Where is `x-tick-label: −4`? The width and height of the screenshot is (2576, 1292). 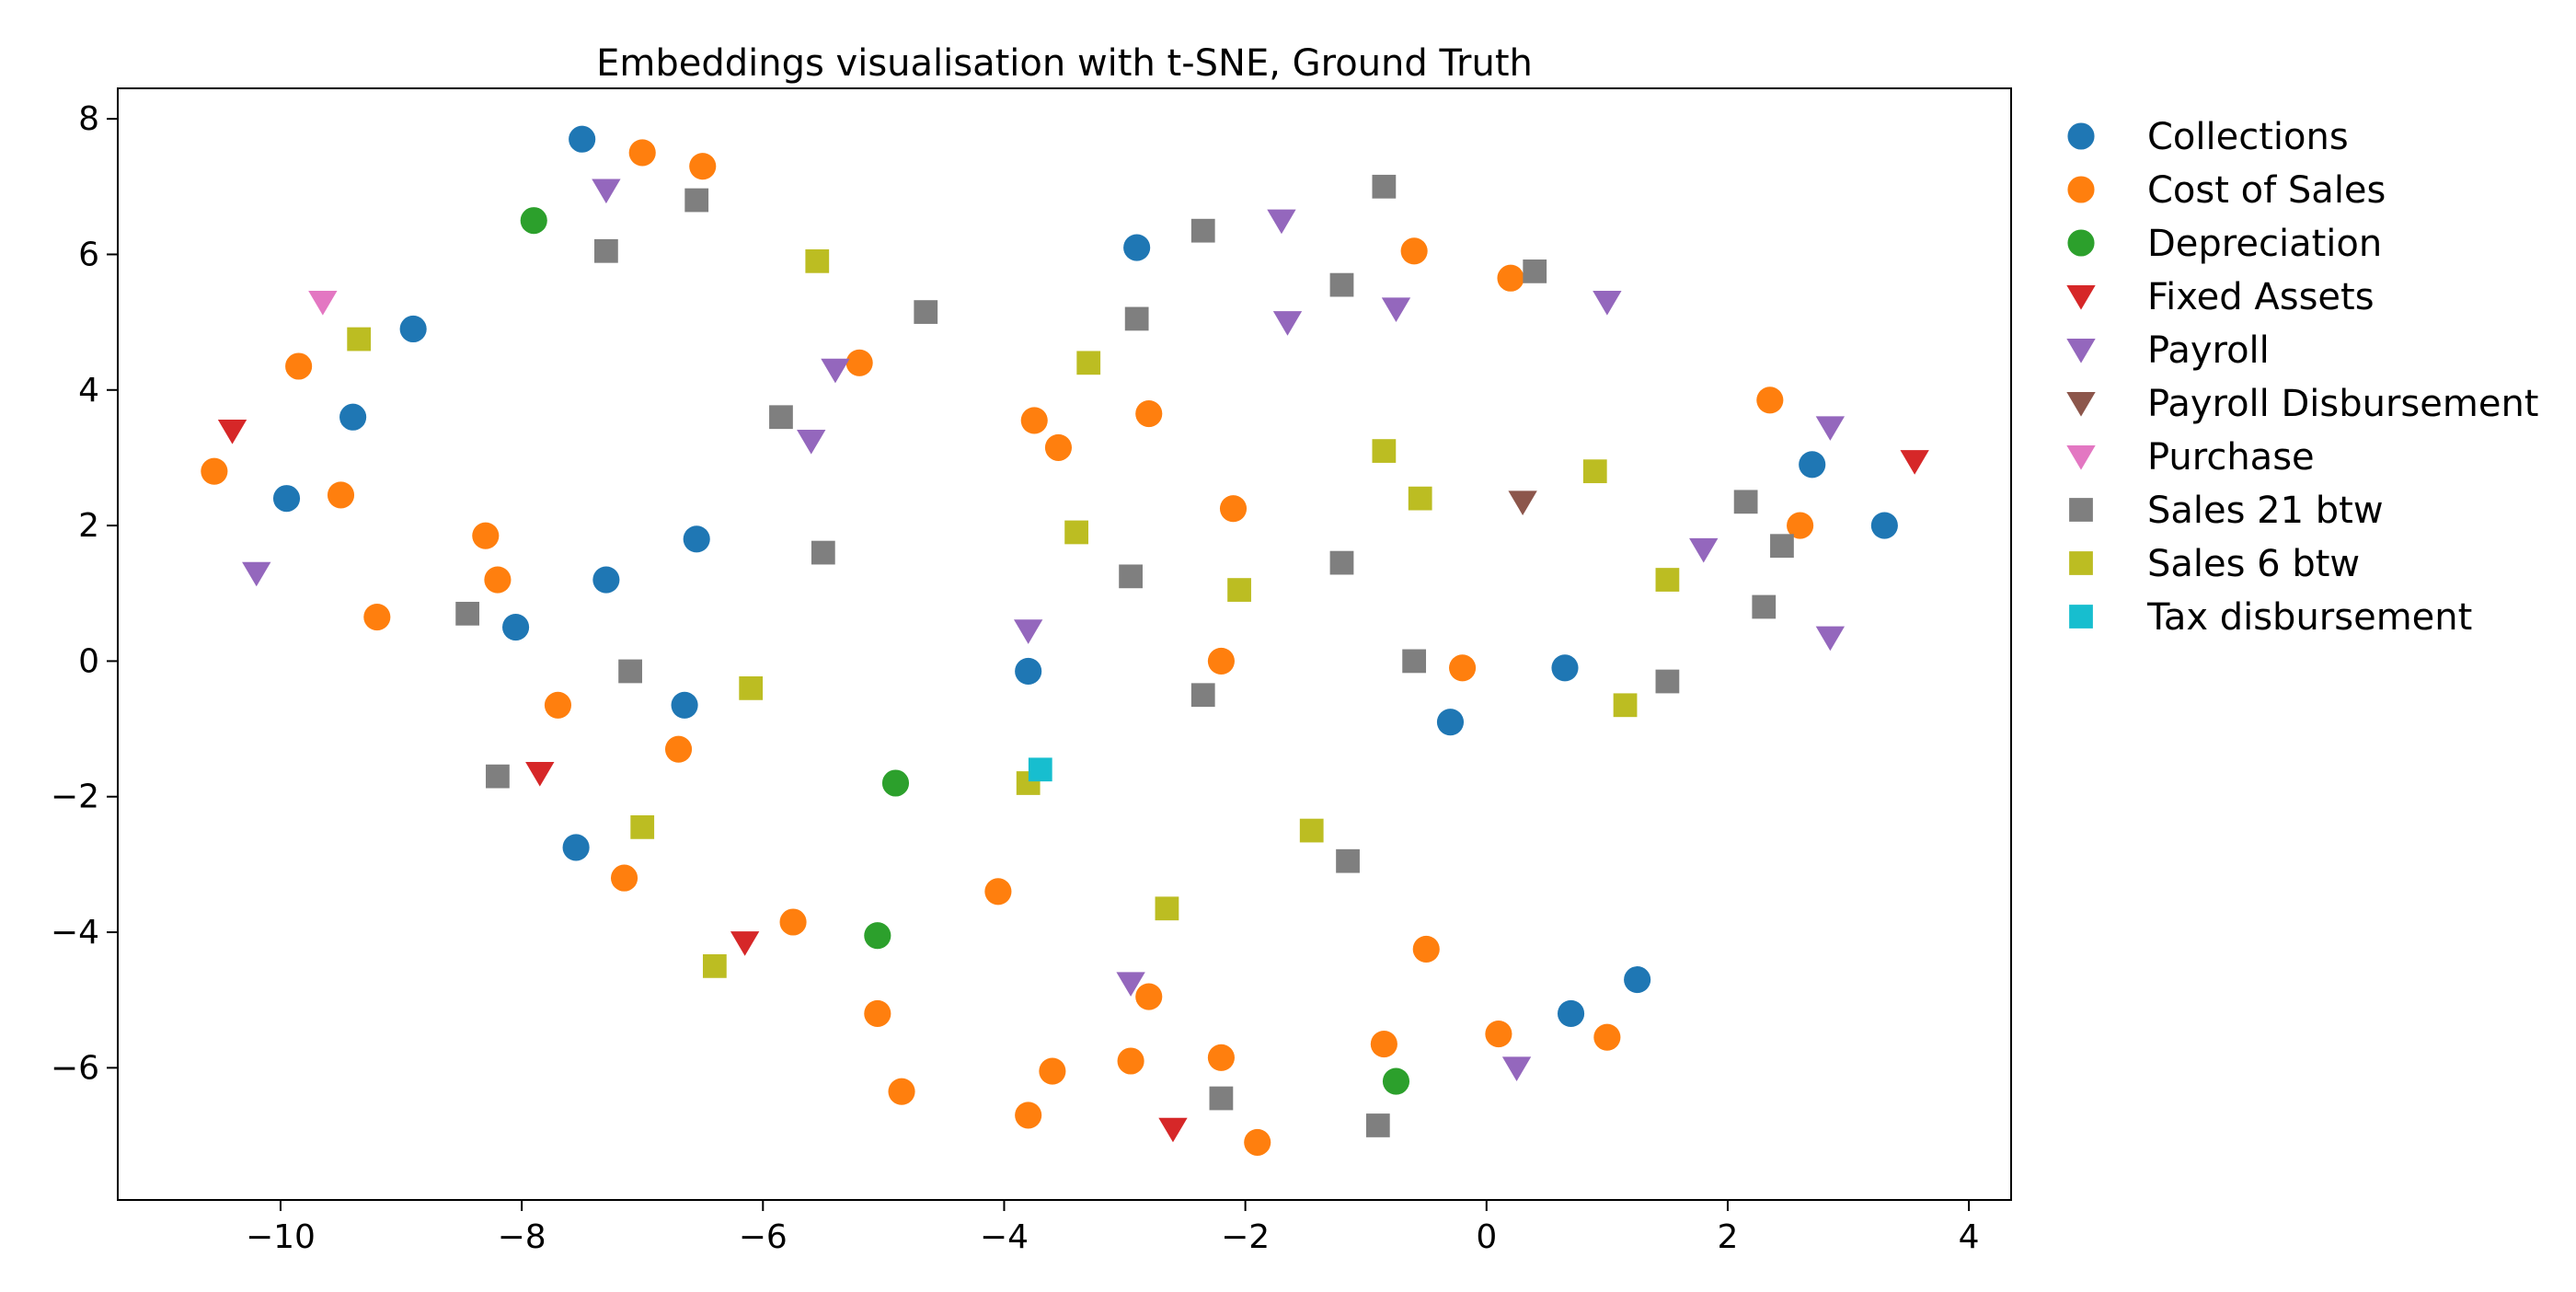
x-tick-label: −4 is located at coordinates (1004, 1237).